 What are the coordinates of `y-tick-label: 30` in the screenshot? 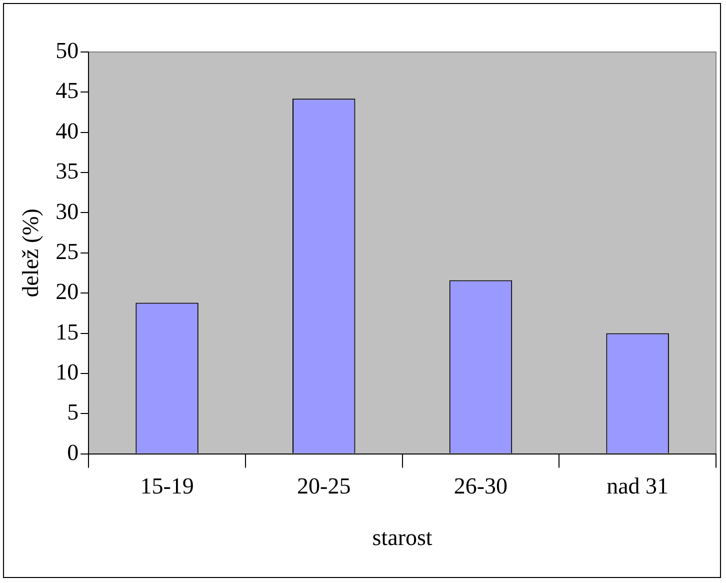 It's located at (67, 211).